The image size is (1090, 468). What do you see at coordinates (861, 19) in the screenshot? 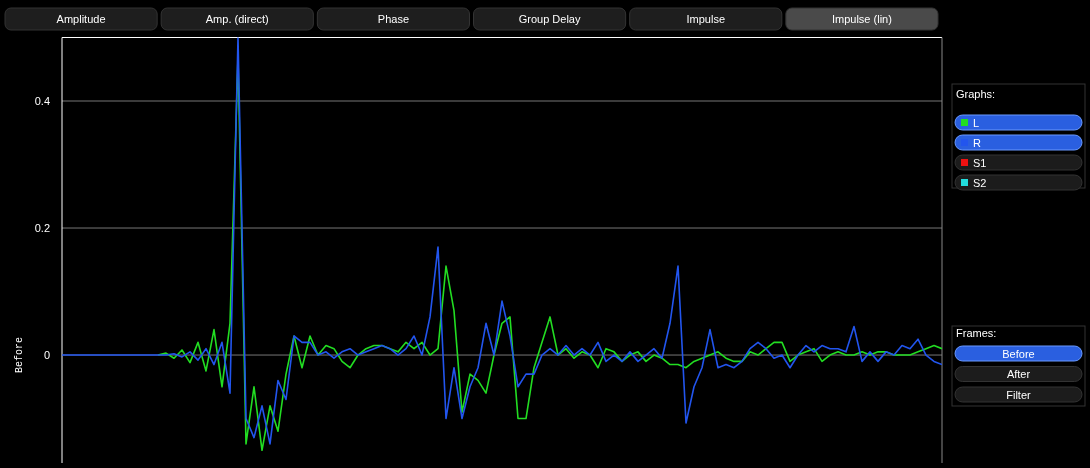
I see `text: Impulse (lin)` at bounding box center [861, 19].